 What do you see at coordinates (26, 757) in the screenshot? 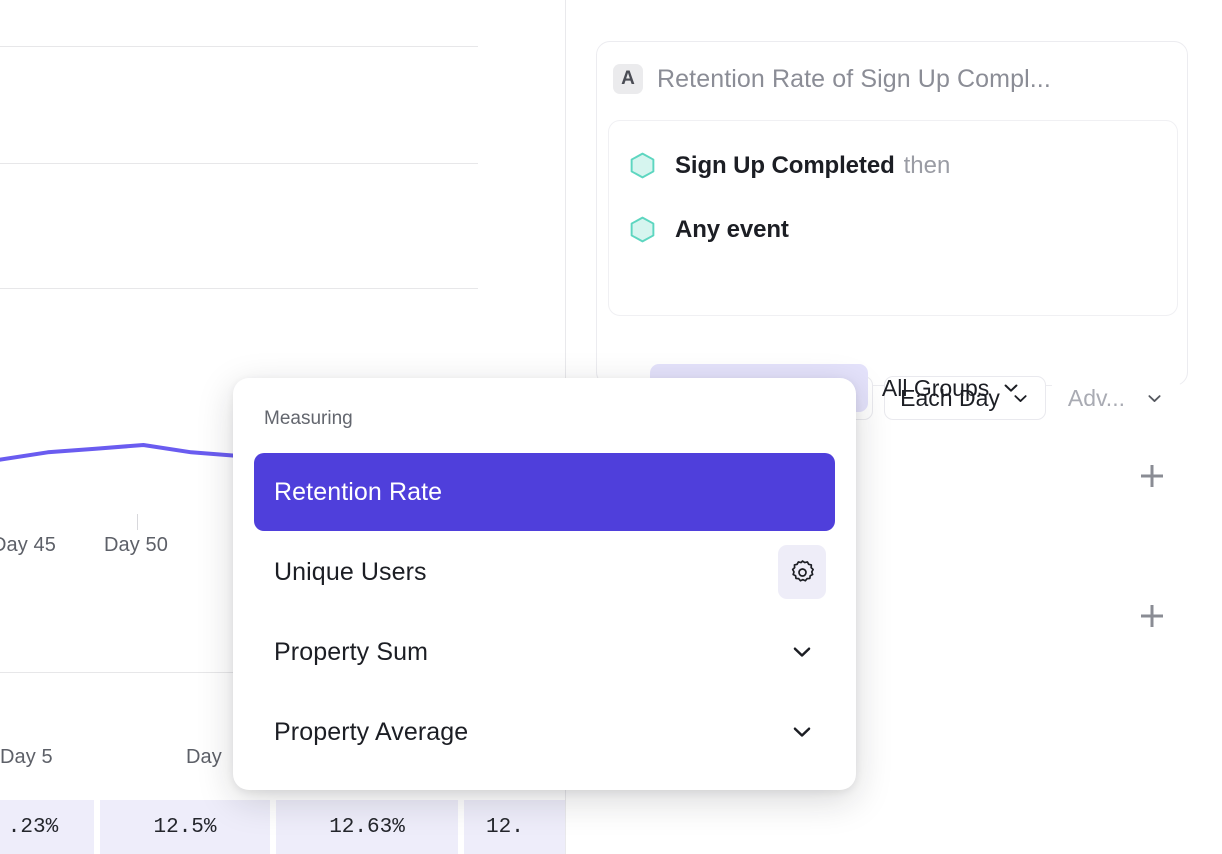
I see `x-axis-label-day5: Day 5` at bounding box center [26, 757].